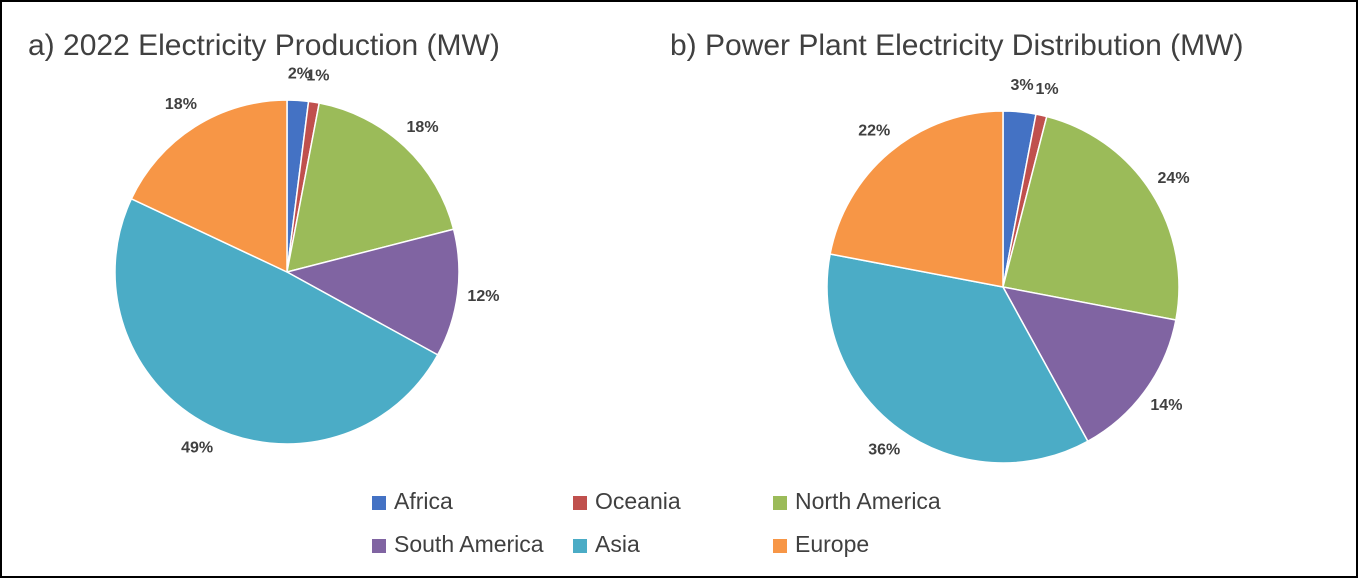 The image size is (1358, 578). Describe the element at coordinates (1166, 405) in the screenshot. I see `data-label: 14%` at that location.